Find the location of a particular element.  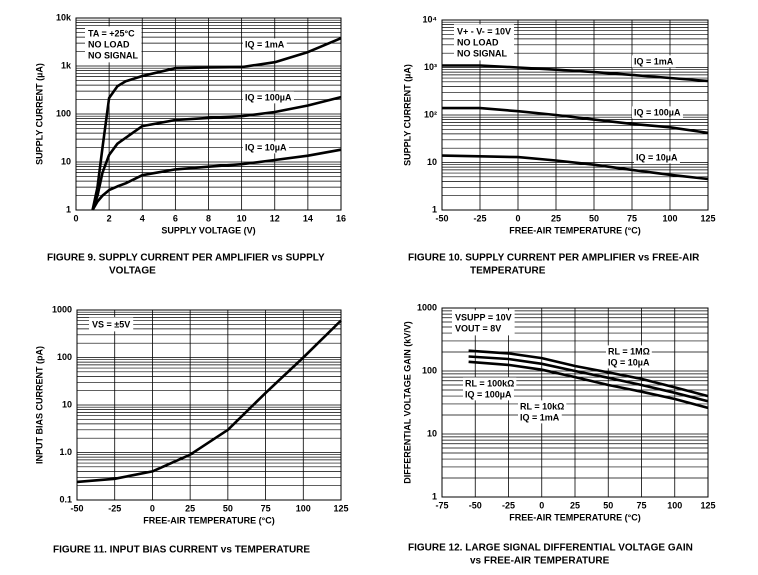

x-tick-label: -75 is located at coordinates (441, 505).